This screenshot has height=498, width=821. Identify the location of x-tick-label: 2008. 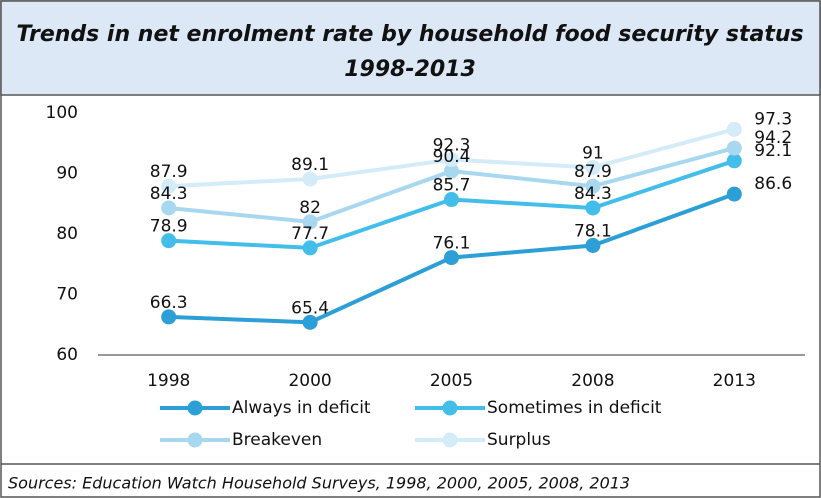
(592, 381).